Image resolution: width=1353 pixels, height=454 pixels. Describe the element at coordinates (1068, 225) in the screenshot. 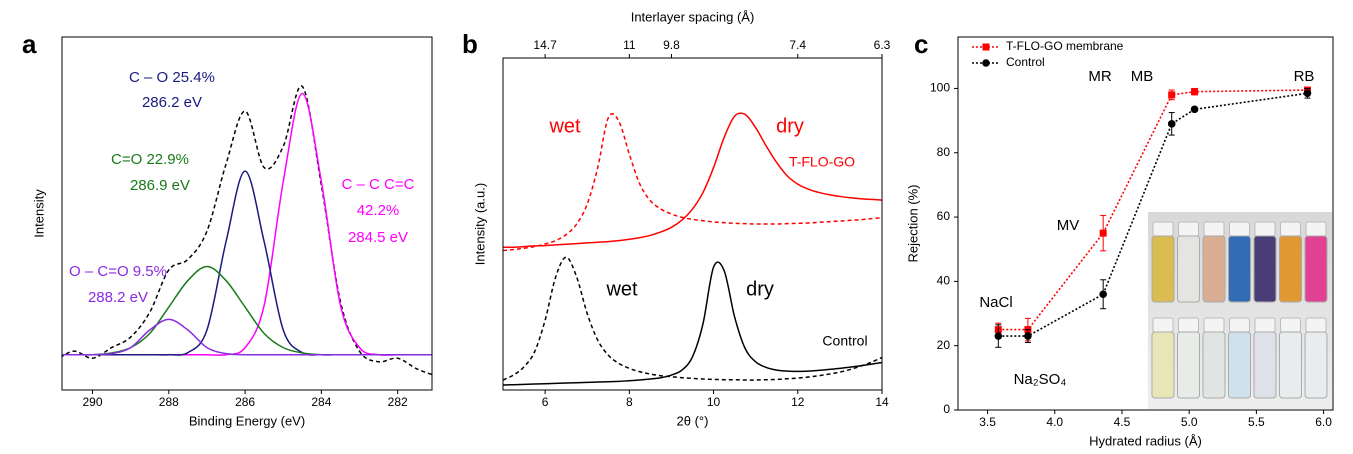

I see `annotation: MV` at that location.